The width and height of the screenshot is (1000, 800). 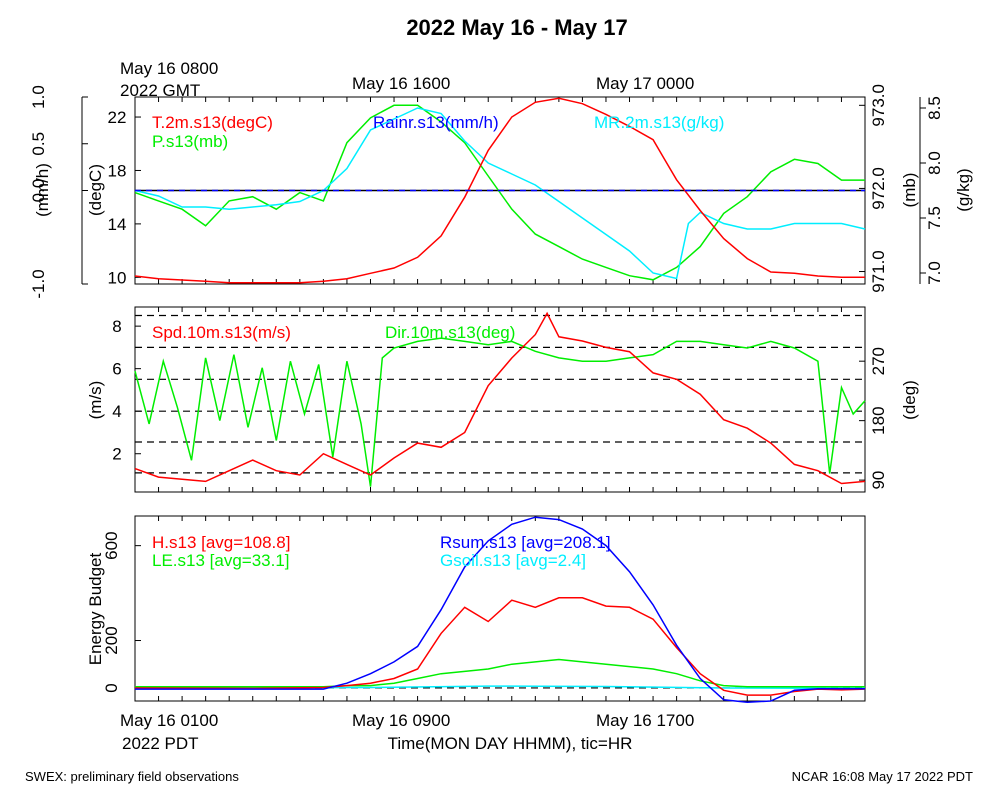 I want to click on top-mr-axis-tick-label: 8.0, so click(x=934, y=163).